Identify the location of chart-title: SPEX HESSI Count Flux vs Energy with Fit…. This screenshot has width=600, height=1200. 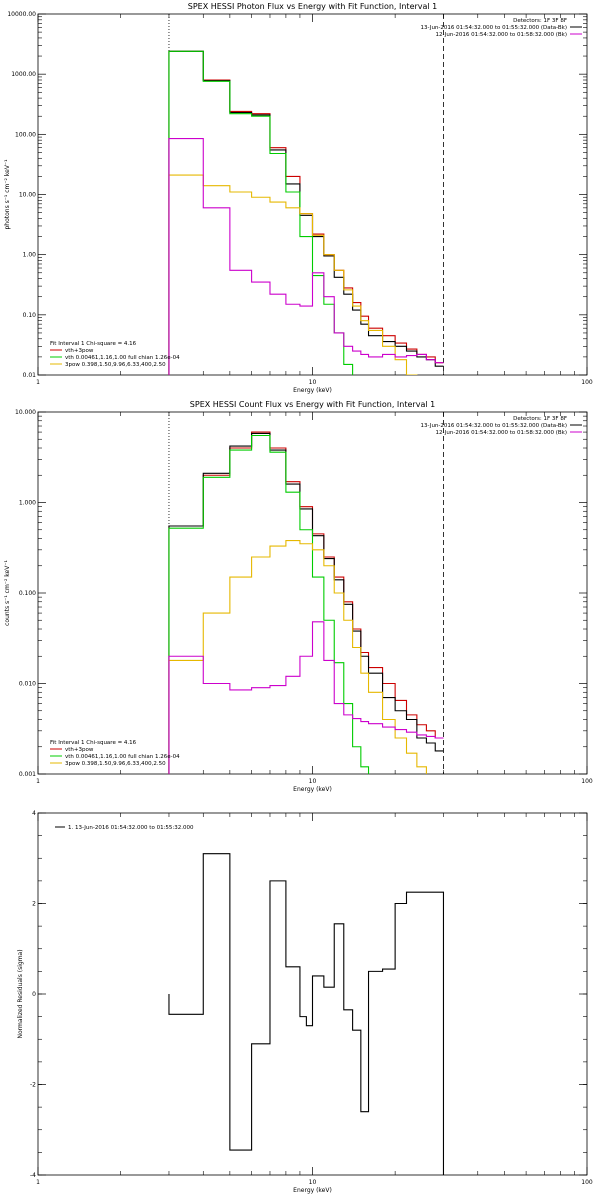
(312, 404).